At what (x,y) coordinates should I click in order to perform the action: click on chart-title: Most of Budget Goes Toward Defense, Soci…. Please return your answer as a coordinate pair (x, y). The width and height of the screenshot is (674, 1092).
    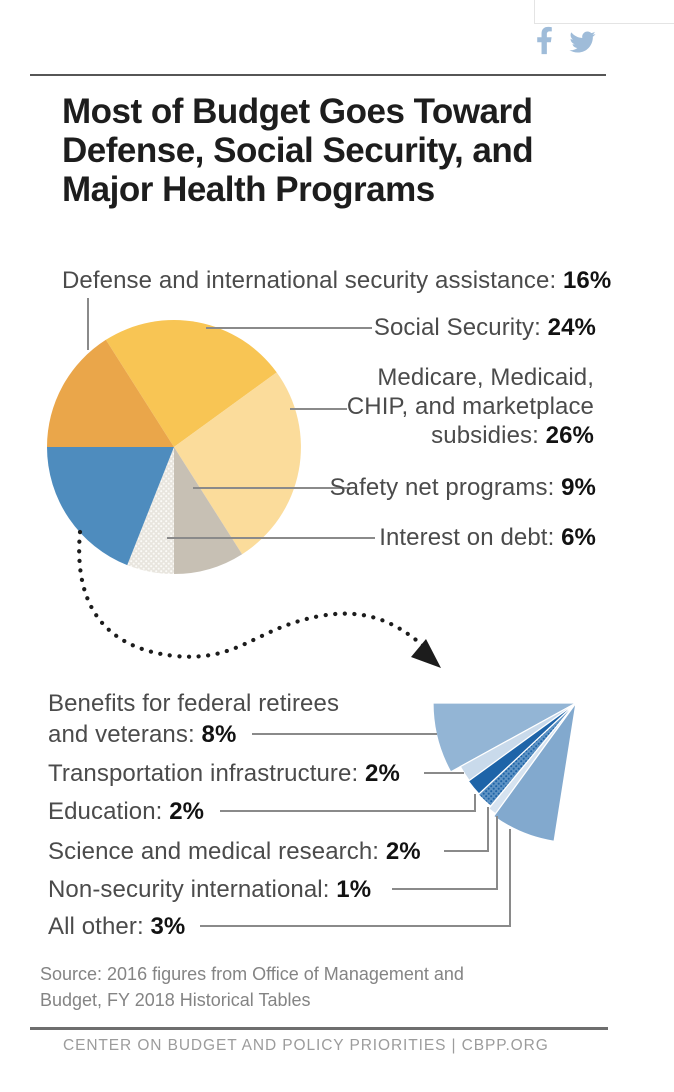
    Looking at the image, I should click on (332, 150).